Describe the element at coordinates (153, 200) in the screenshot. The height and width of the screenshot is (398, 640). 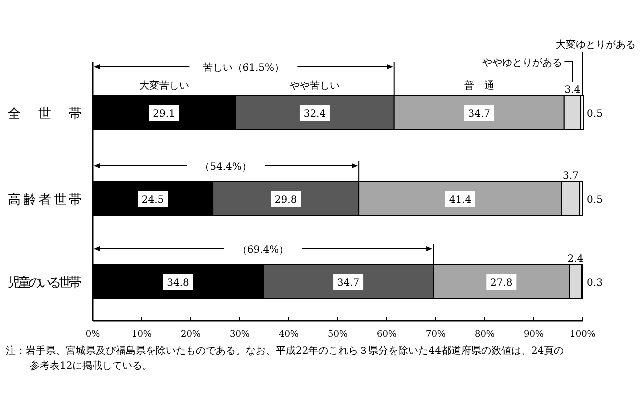
I see `data-label: 24.5` at that location.